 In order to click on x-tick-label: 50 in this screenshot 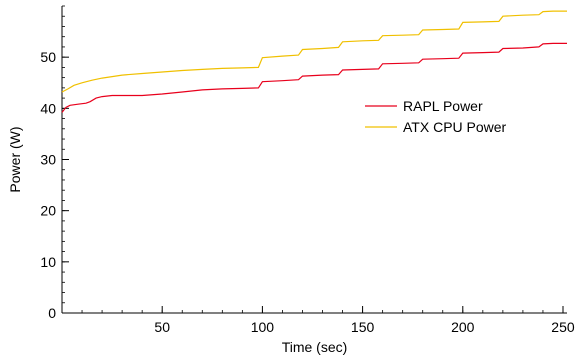, I will do `click(162, 327)`.